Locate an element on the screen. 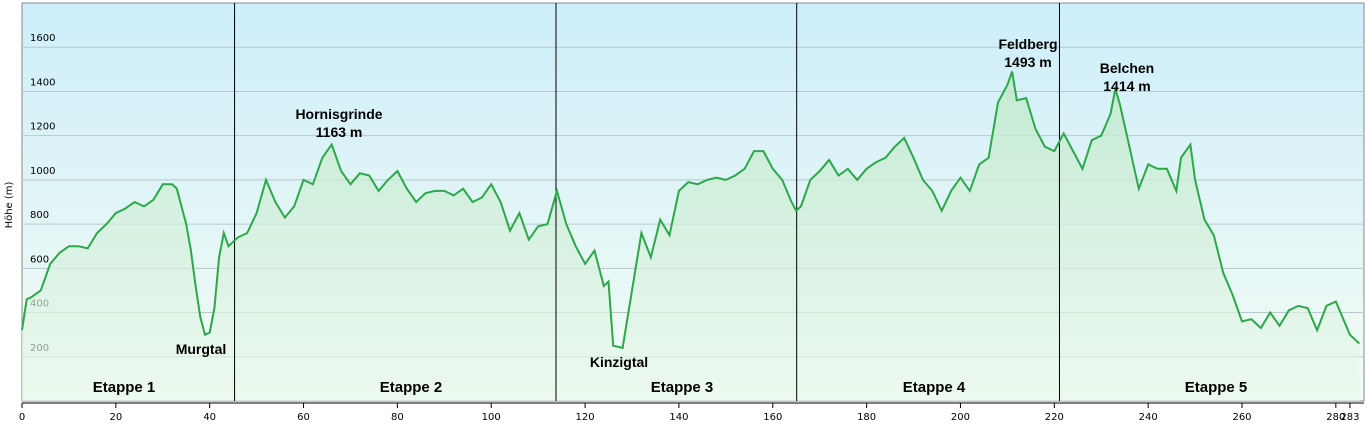  y-tick-label: 1600 is located at coordinates (42, 38).